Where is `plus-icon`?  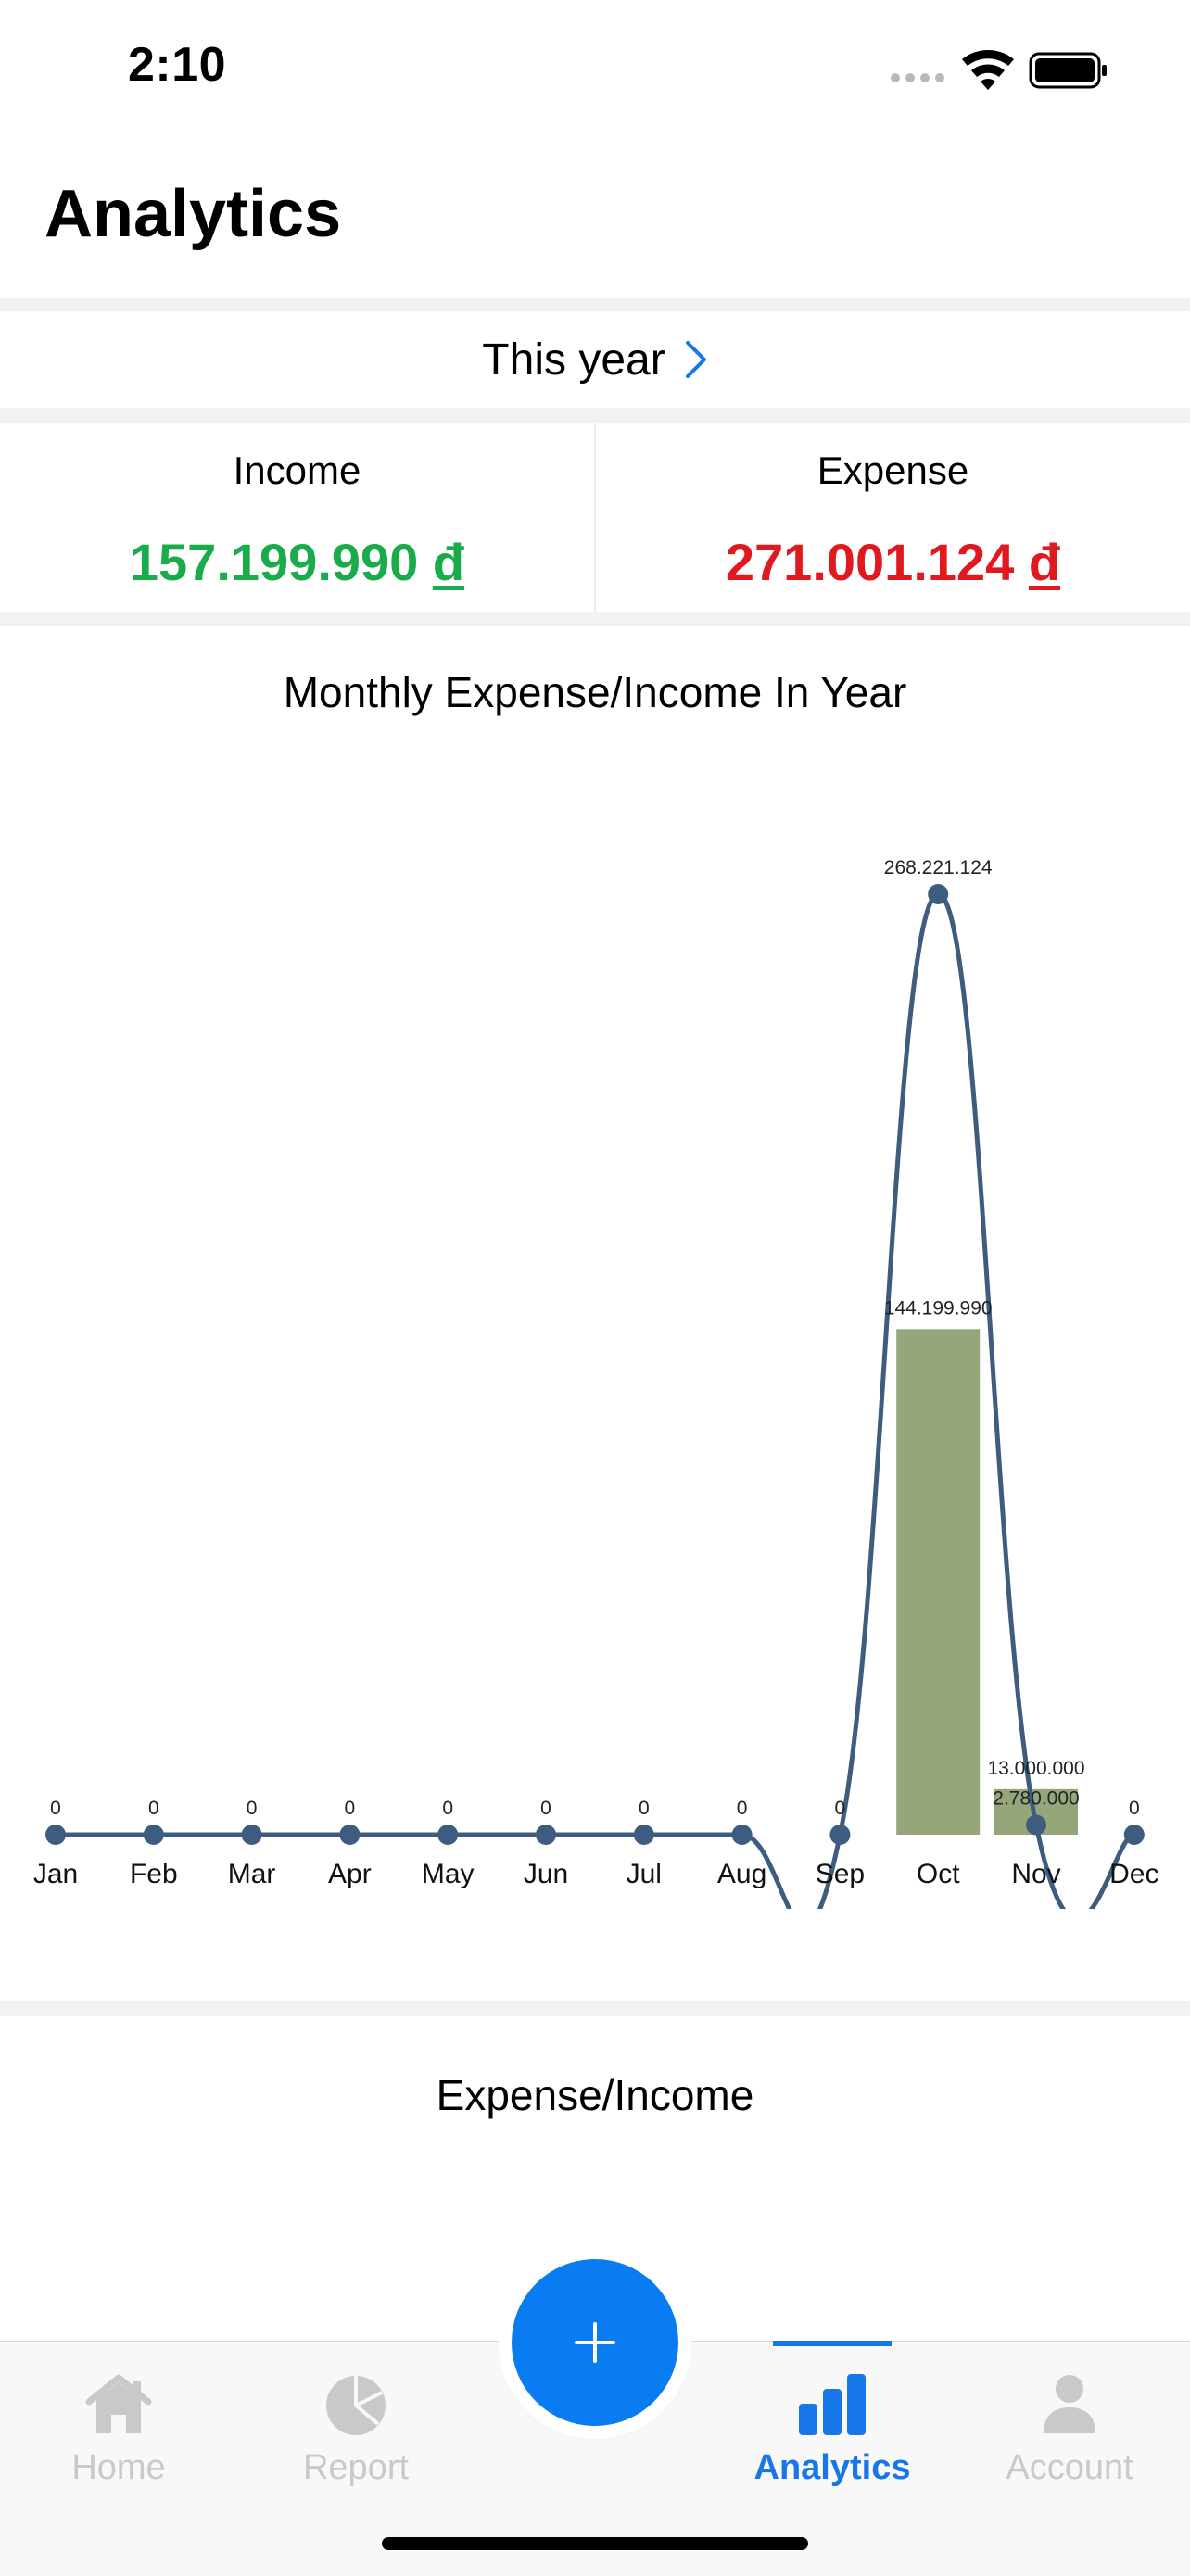
plus-icon is located at coordinates (595, 2343).